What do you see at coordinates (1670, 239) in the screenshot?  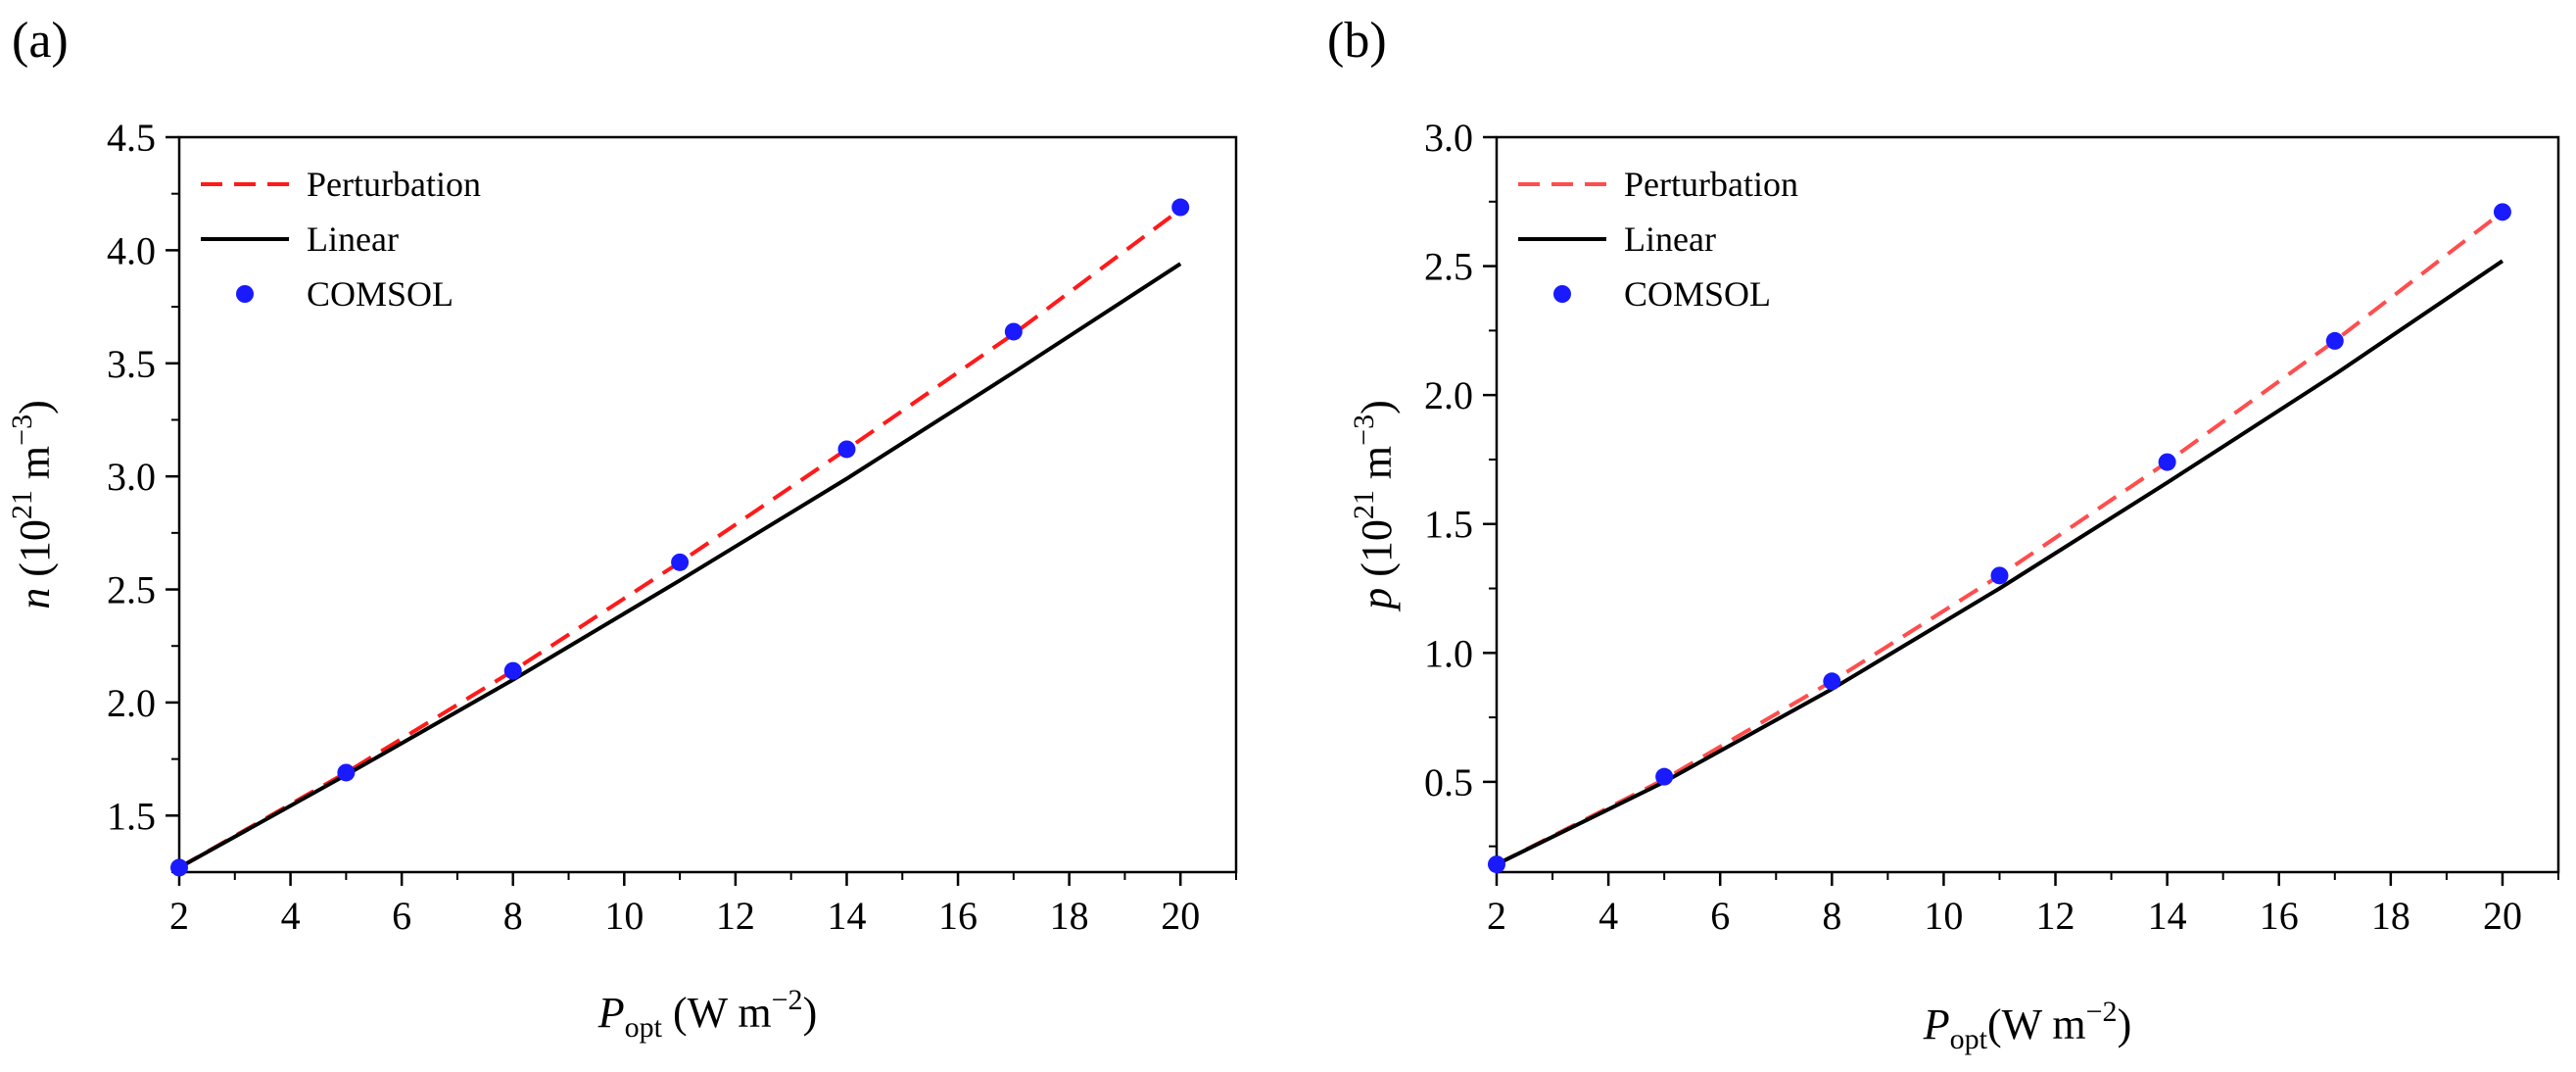 I see `panel-b-legend-label-linear: Linear` at bounding box center [1670, 239].